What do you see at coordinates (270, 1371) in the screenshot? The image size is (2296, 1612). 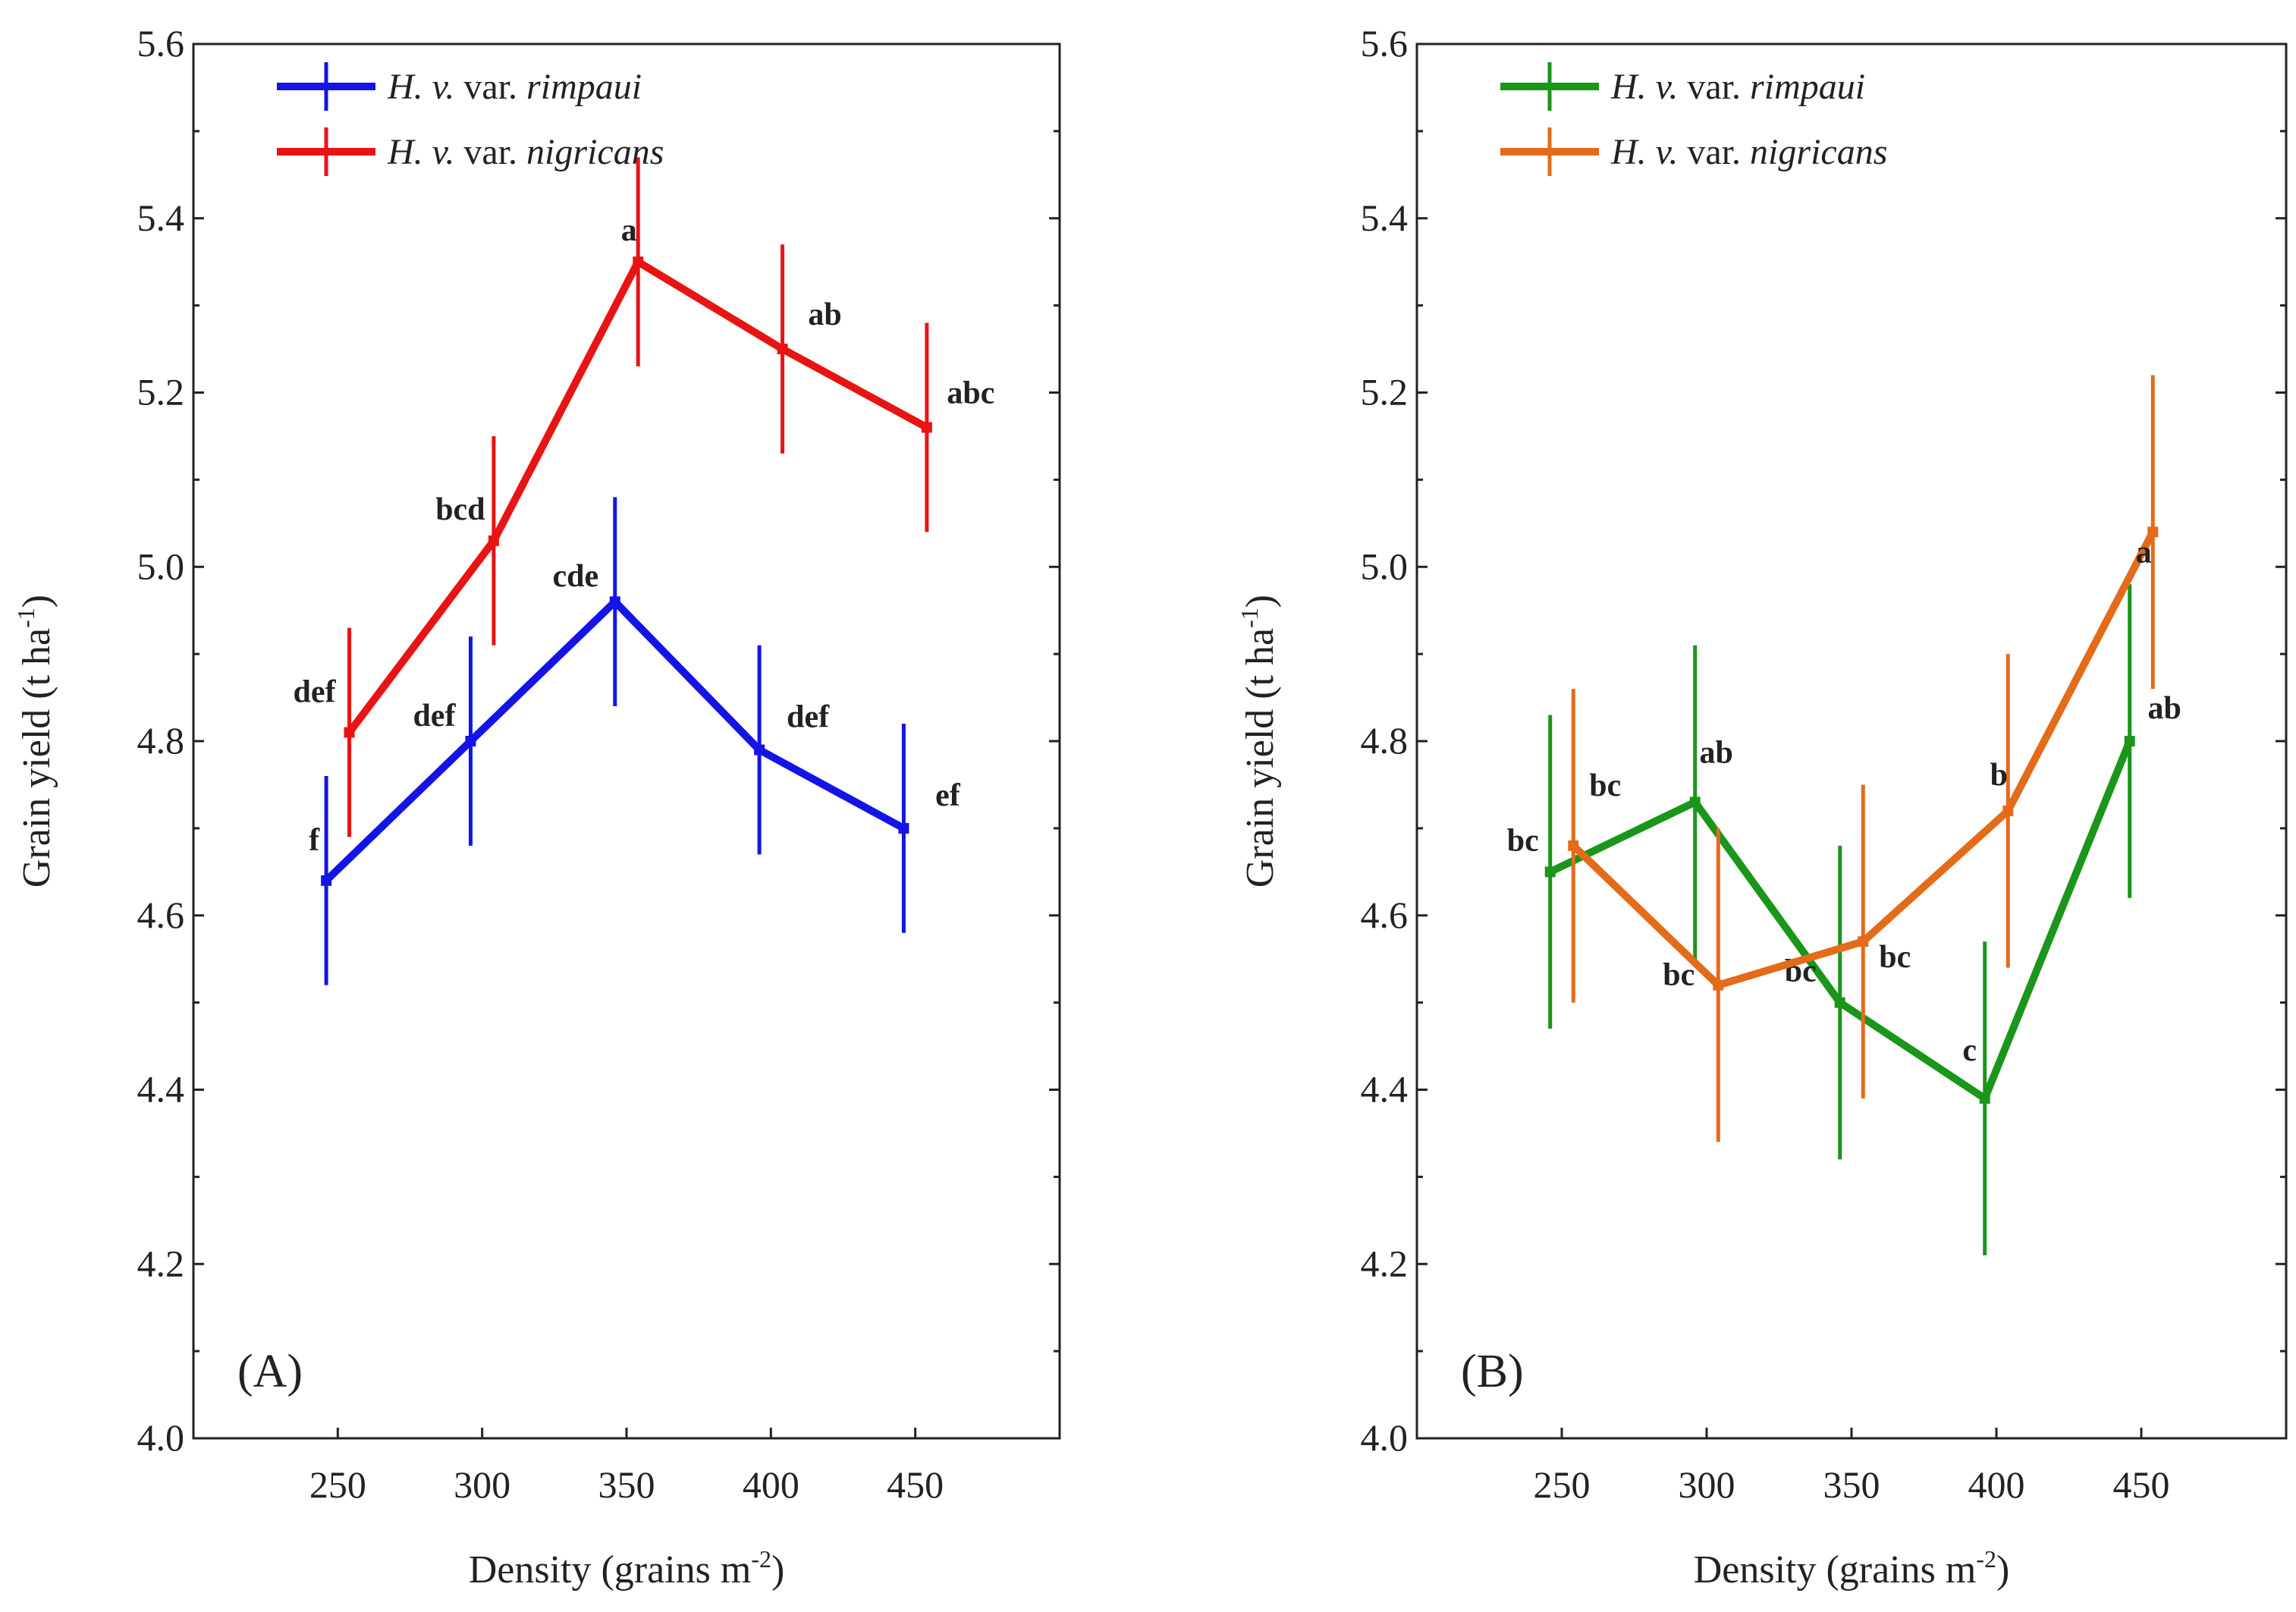 I see `panel-label: (A)` at bounding box center [270, 1371].